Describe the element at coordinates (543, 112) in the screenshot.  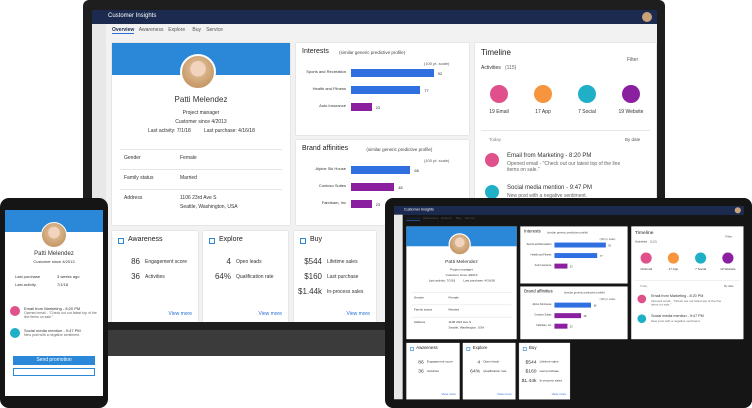
I see `channel-label: 17 App` at that location.